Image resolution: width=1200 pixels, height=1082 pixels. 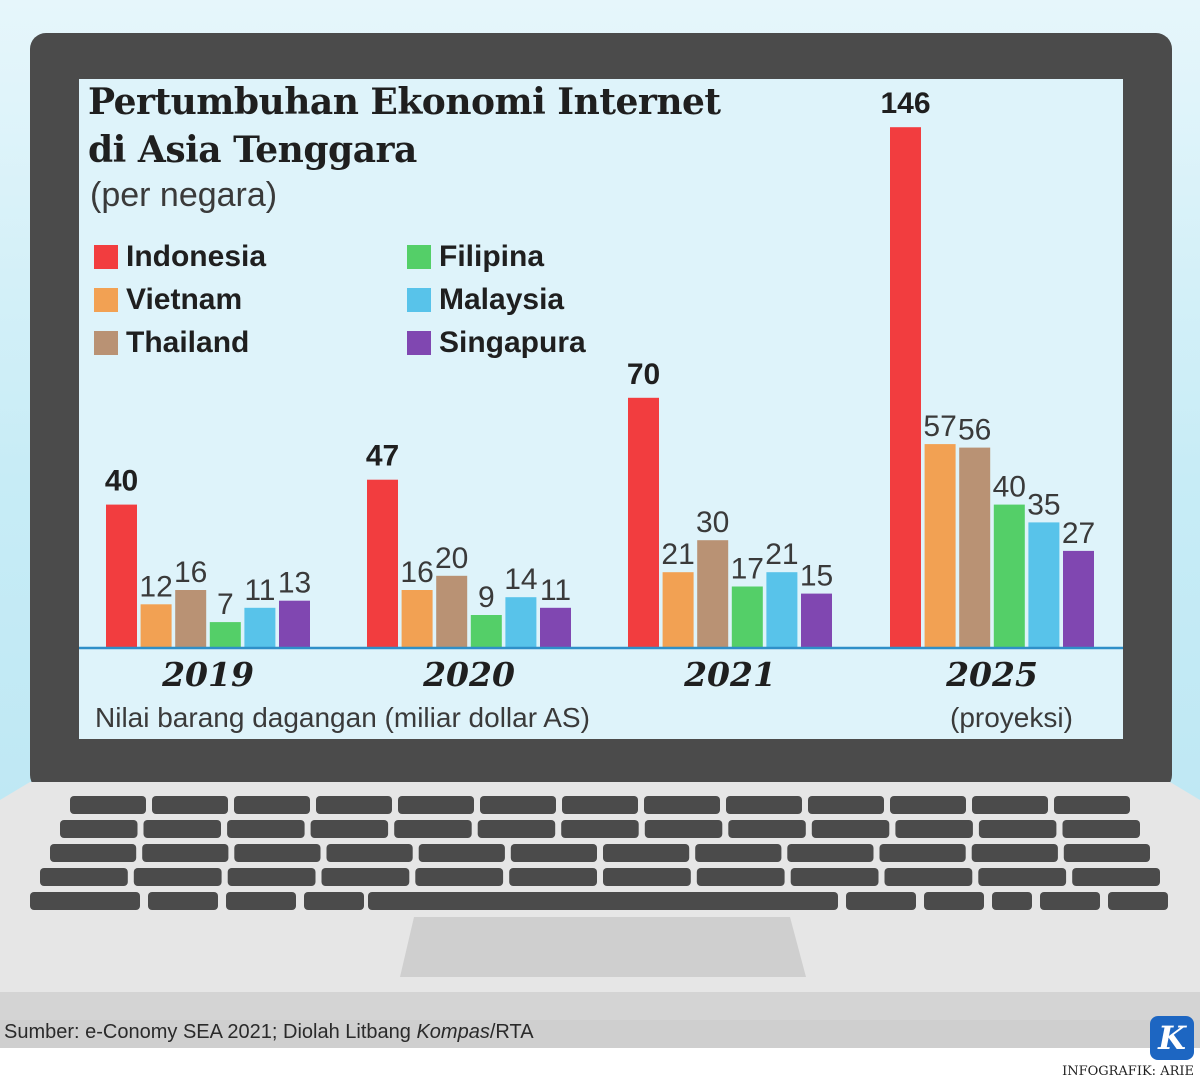 I want to click on source-suffix: /RTA, so click(x=511, y=1032).